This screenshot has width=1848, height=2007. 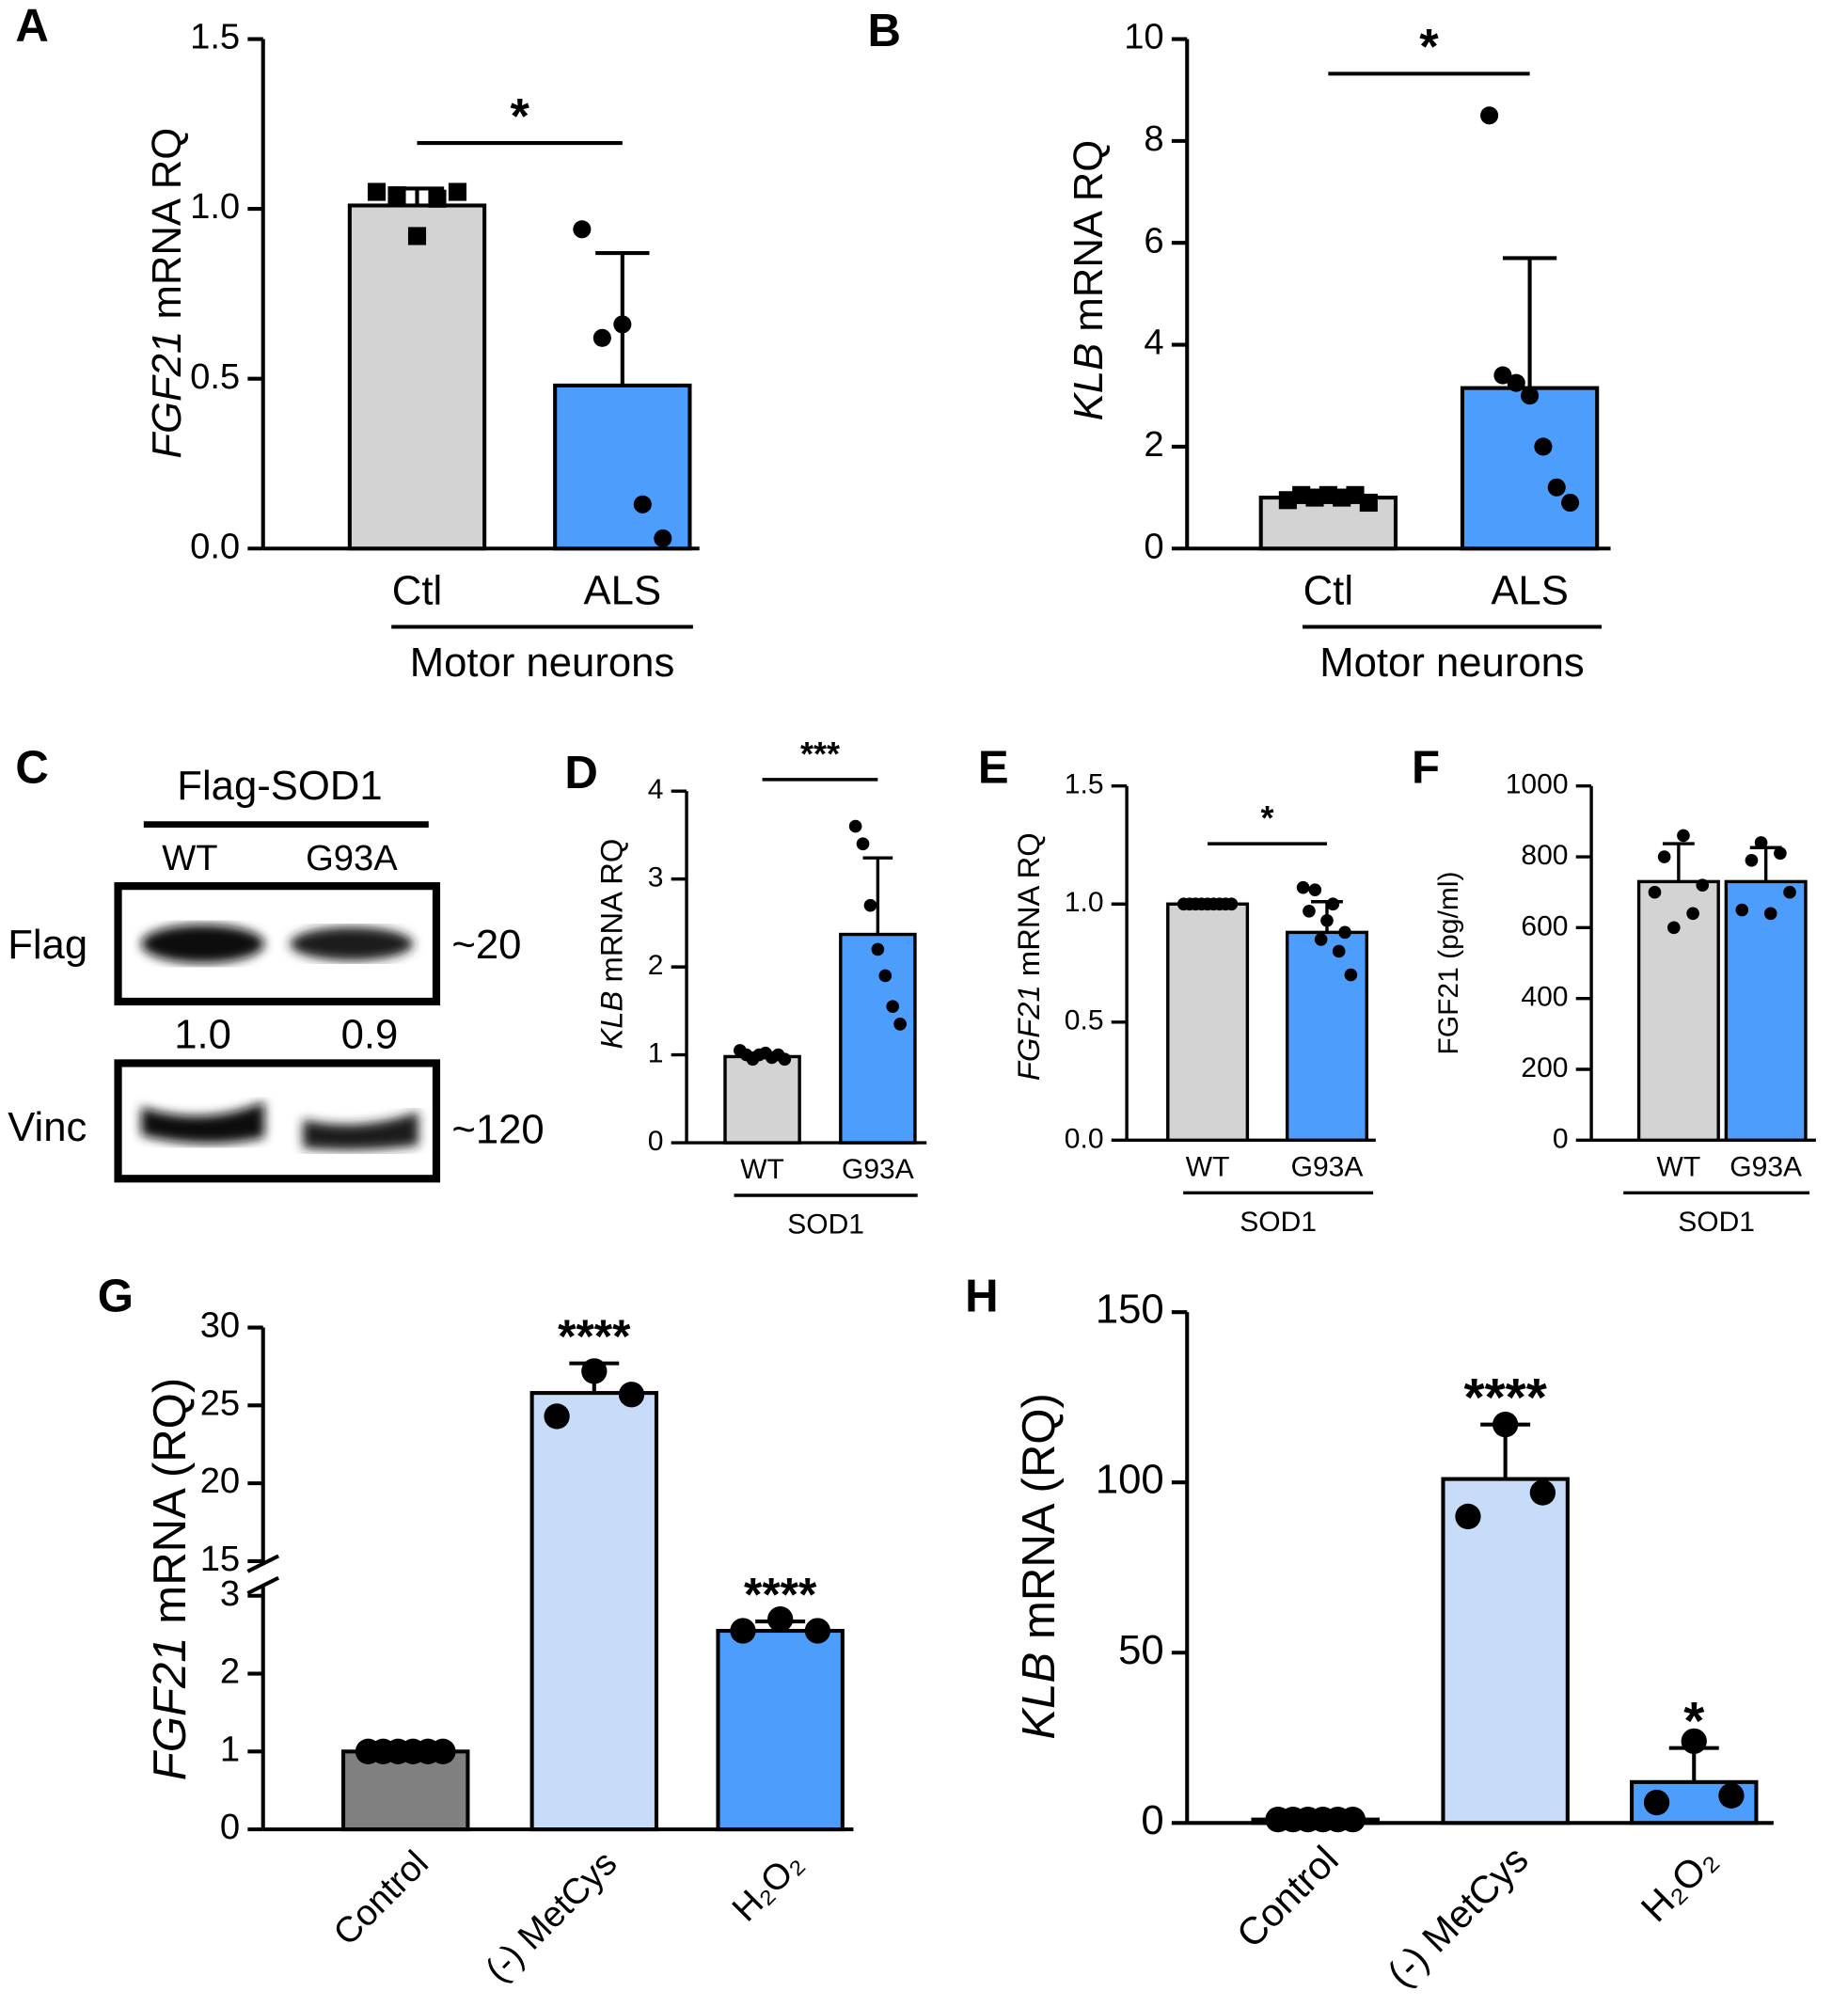 What do you see at coordinates (220, 1481) in the screenshot?
I see `y-tick-label: 20` at bounding box center [220, 1481].